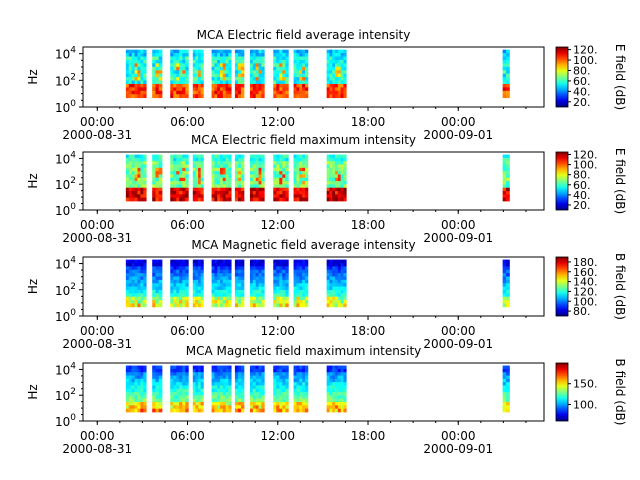 The width and height of the screenshot is (640, 480). I want to click on colorbar-tick-label: 20., so click(582, 102).